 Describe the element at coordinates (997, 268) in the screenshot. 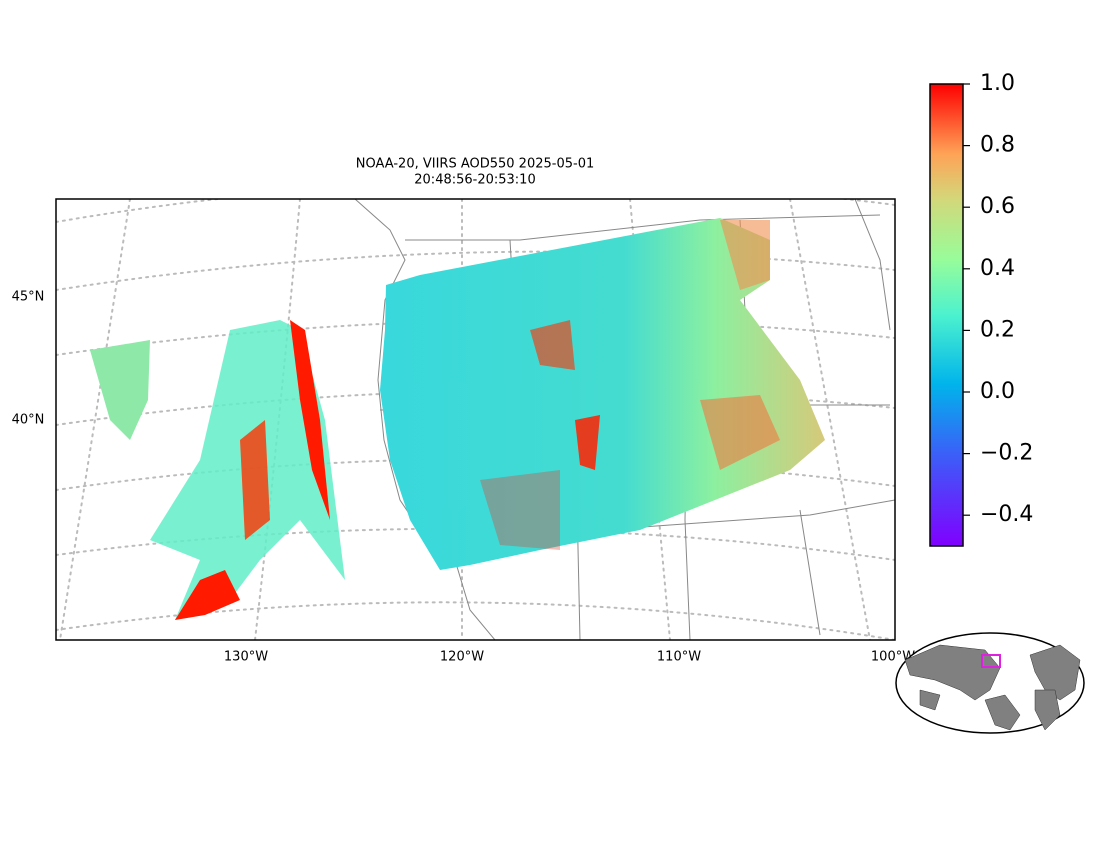

I see `colorbar-tick-label: 0.4` at that location.